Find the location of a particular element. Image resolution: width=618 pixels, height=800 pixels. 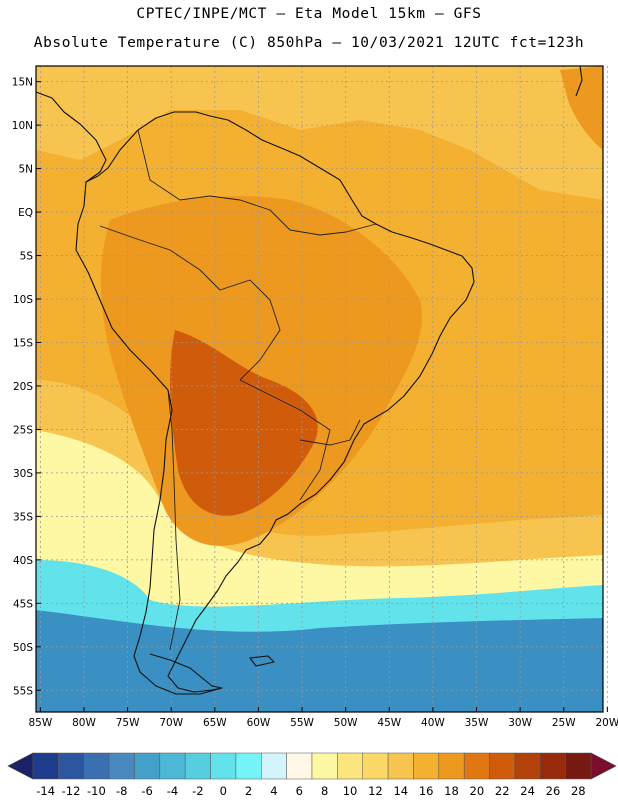

colorbar-label: 16 is located at coordinates (426, 791).